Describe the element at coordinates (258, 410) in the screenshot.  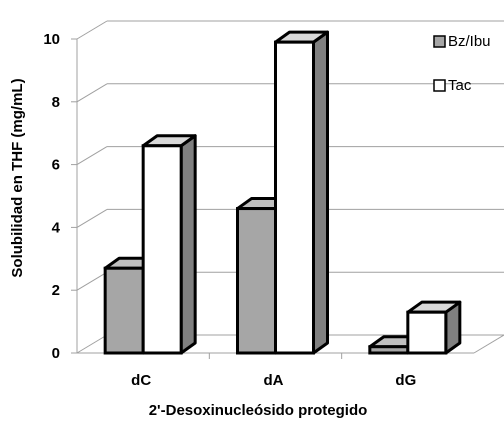
I see `x-axis-title: 2'-Desoxinucleósido protegido` at that location.